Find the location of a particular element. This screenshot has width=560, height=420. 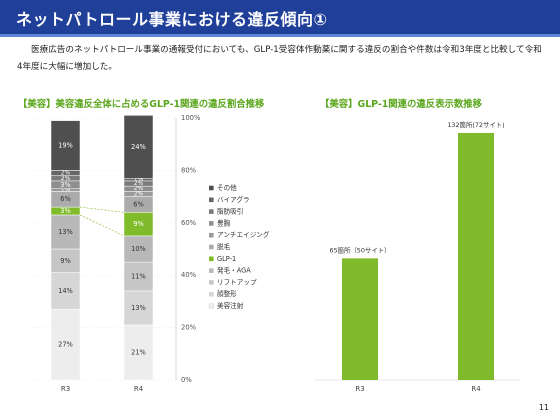

header-bar: ネットパトロール事業における違反傾向① is located at coordinates (280, 18).